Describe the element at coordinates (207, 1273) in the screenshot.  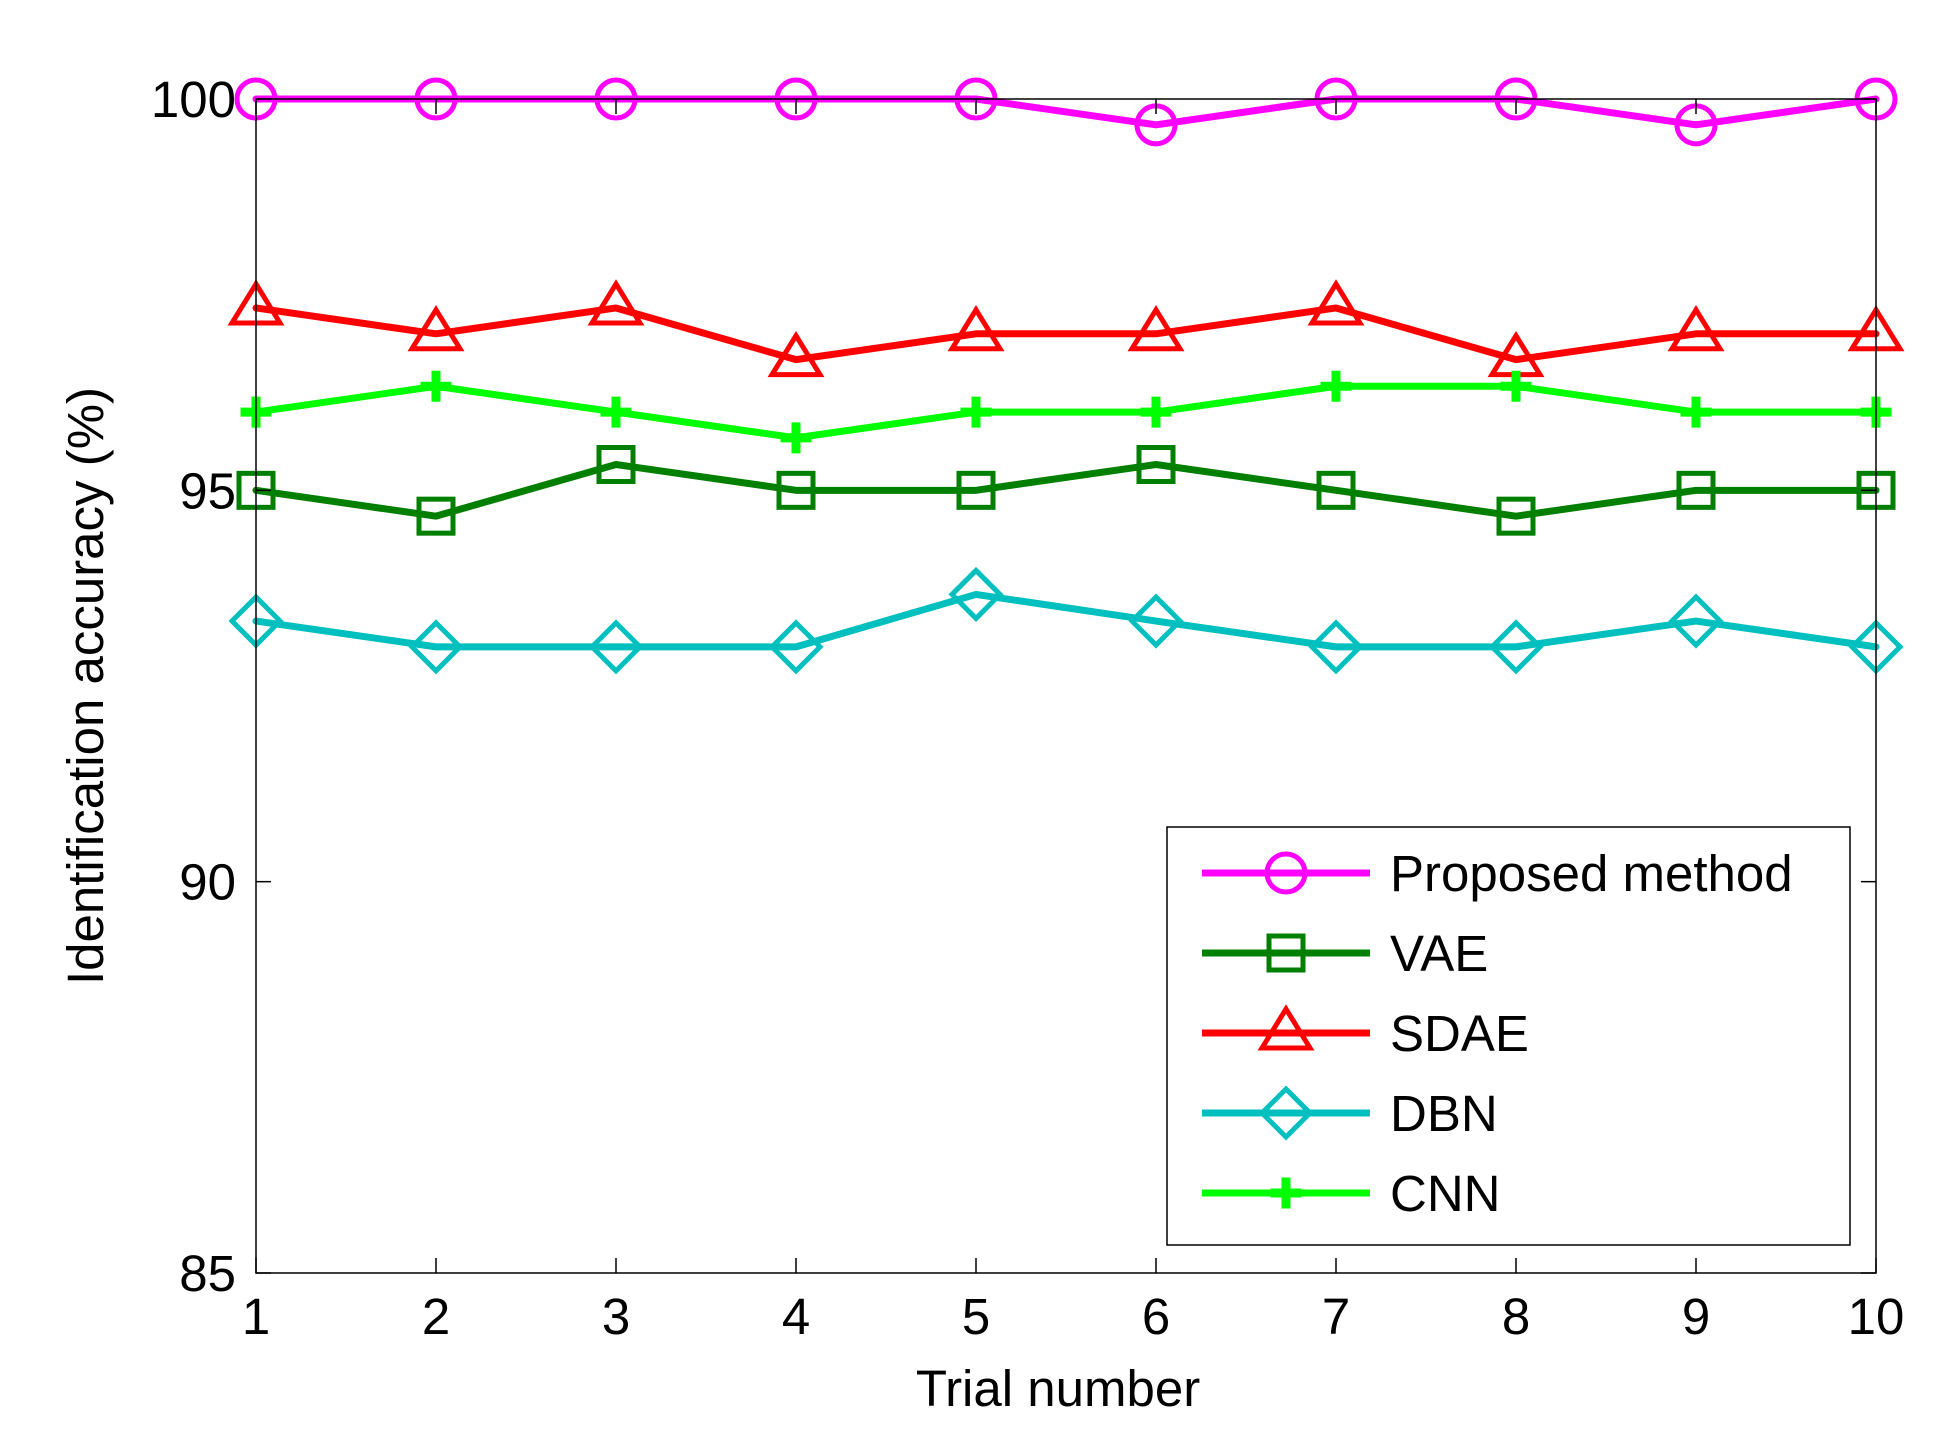
I see `y-tick-label: 85` at that location.